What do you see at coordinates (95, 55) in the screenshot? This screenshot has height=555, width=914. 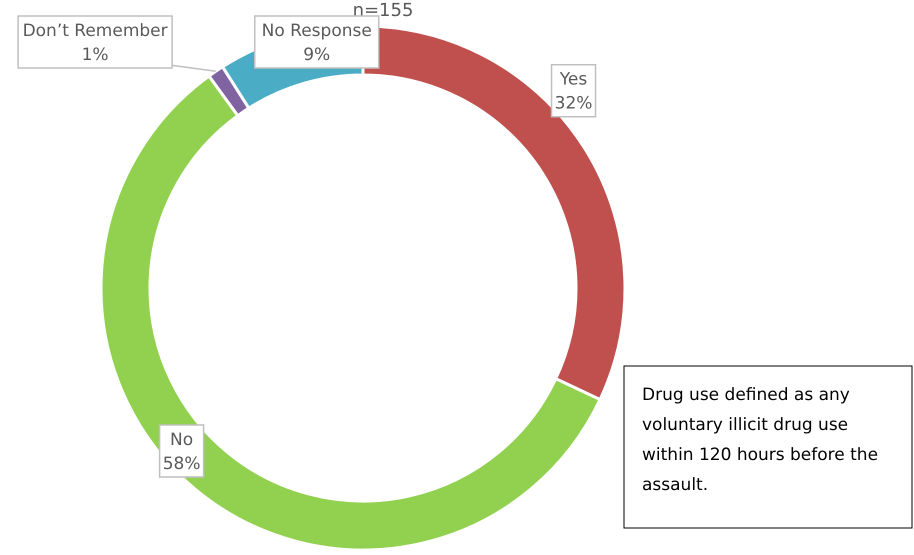 I see `data-label: 1%` at bounding box center [95, 55].